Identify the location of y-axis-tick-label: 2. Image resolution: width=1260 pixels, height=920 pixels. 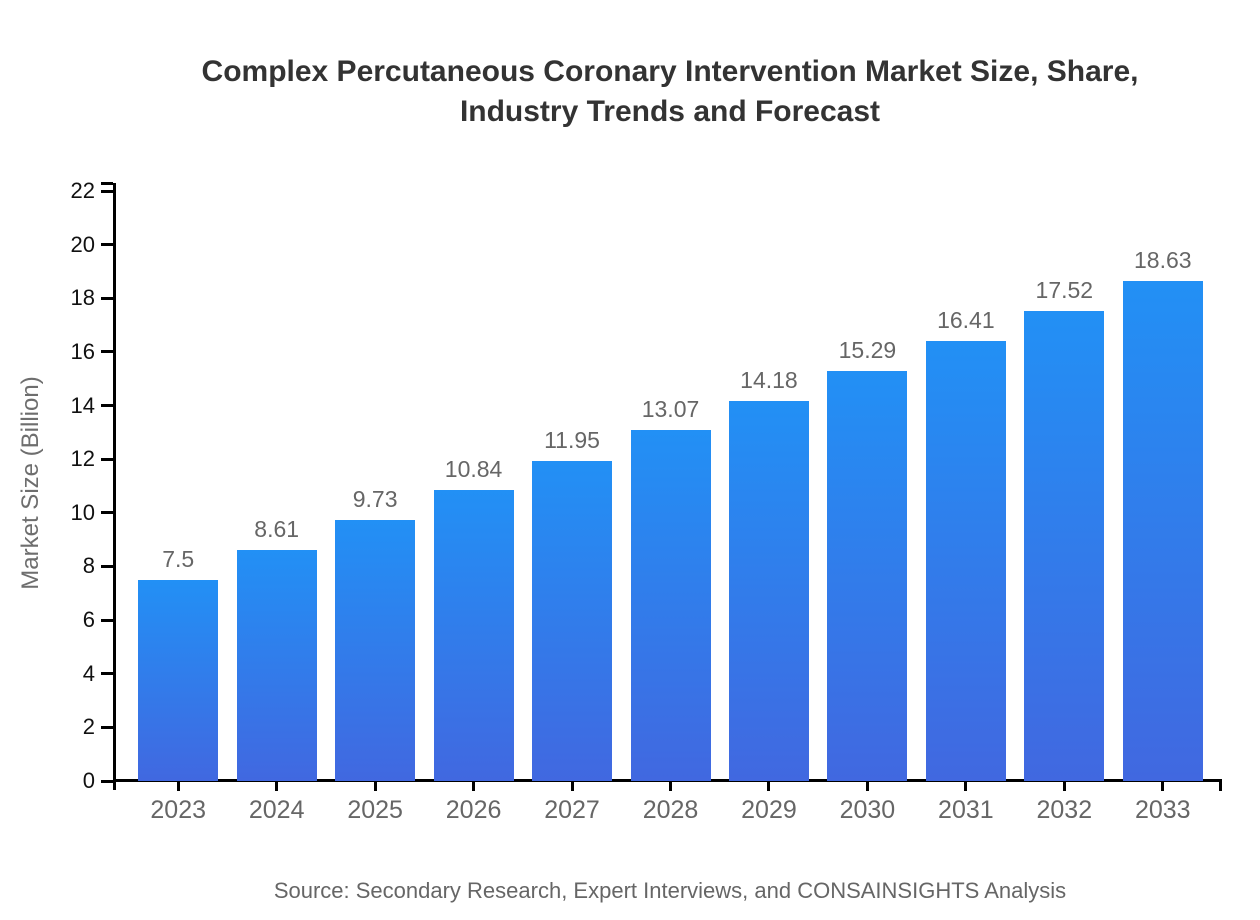
(88, 727).